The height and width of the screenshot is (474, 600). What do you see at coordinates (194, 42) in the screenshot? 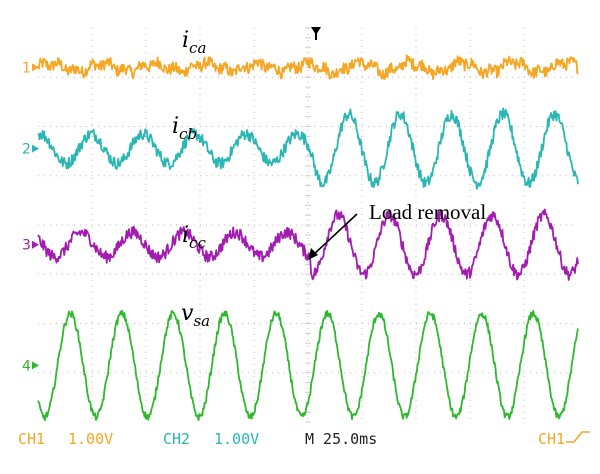
I see `label-i-ca: ica` at bounding box center [194, 42].